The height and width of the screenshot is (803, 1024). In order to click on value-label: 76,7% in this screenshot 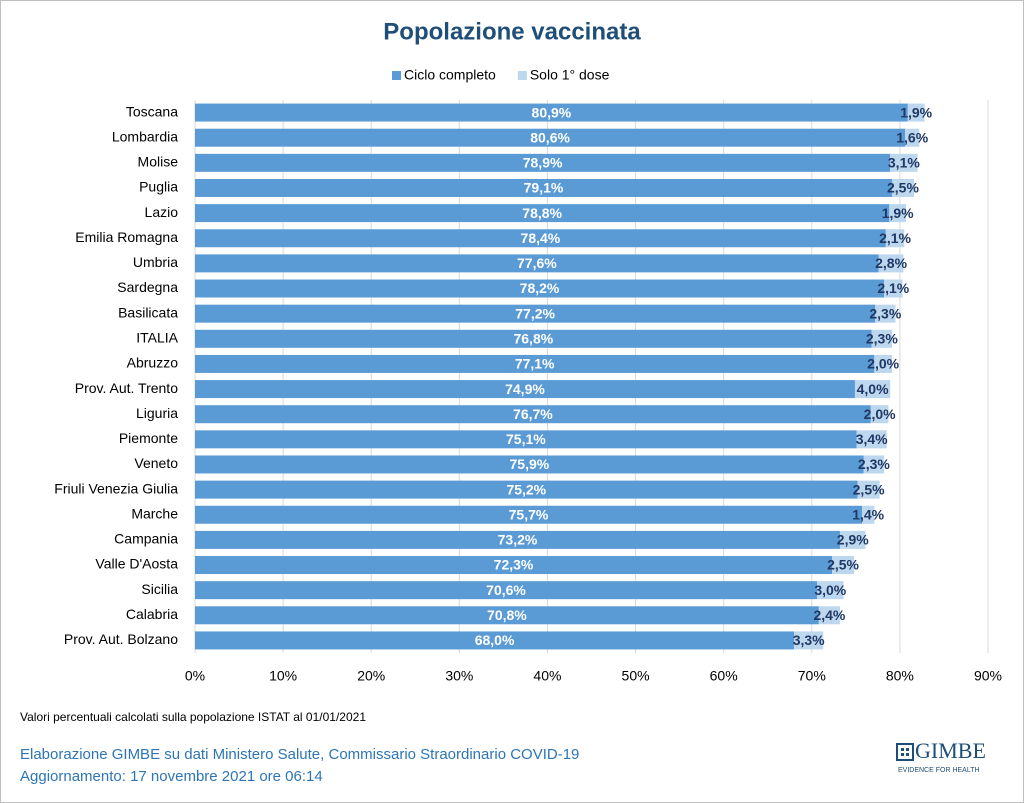, I will do `click(533, 414)`.